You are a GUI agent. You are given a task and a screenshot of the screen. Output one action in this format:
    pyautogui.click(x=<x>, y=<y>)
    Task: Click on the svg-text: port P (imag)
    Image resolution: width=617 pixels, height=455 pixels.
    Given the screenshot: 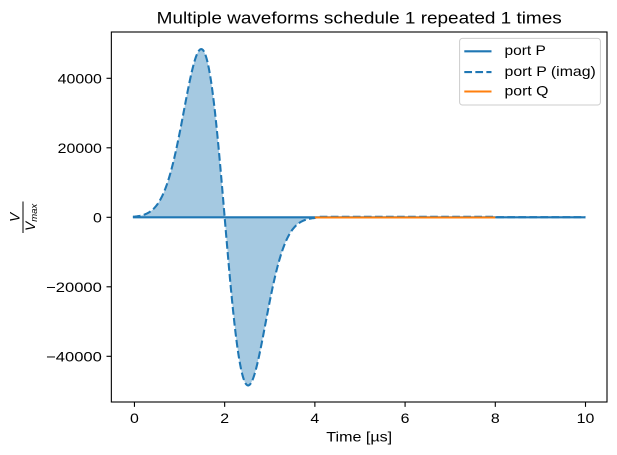 What is the action you would take?
    pyautogui.click(x=550, y=71)
    